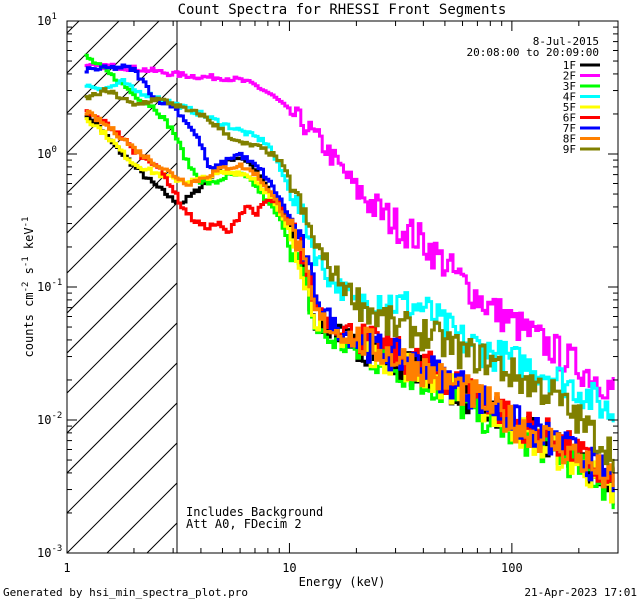  I want to click on x-axis-label: Energy (keV), so click(342, 582).